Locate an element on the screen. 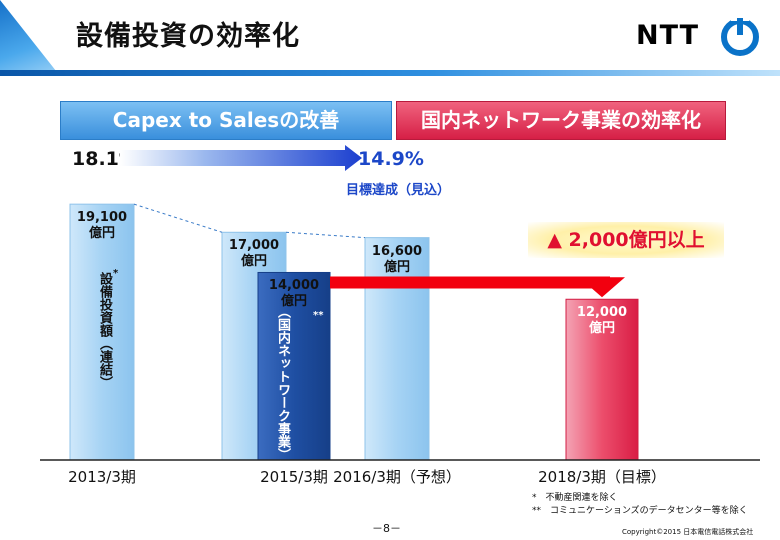 Image resolution: width=780 pixels, height=540 pixels. x-tick-label: 2015/3期 is located at coordinates (294, 477).